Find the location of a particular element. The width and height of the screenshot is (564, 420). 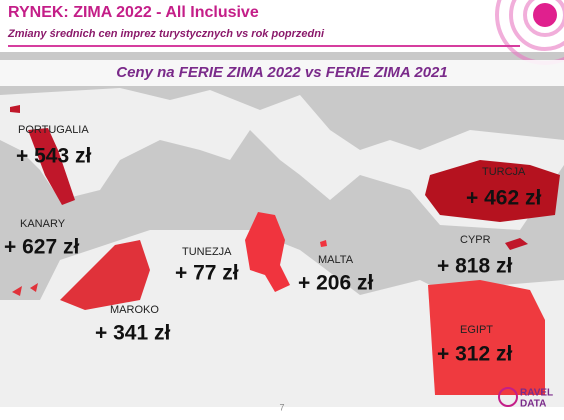

region-name: MALTA is located at coordinates (336, 260).